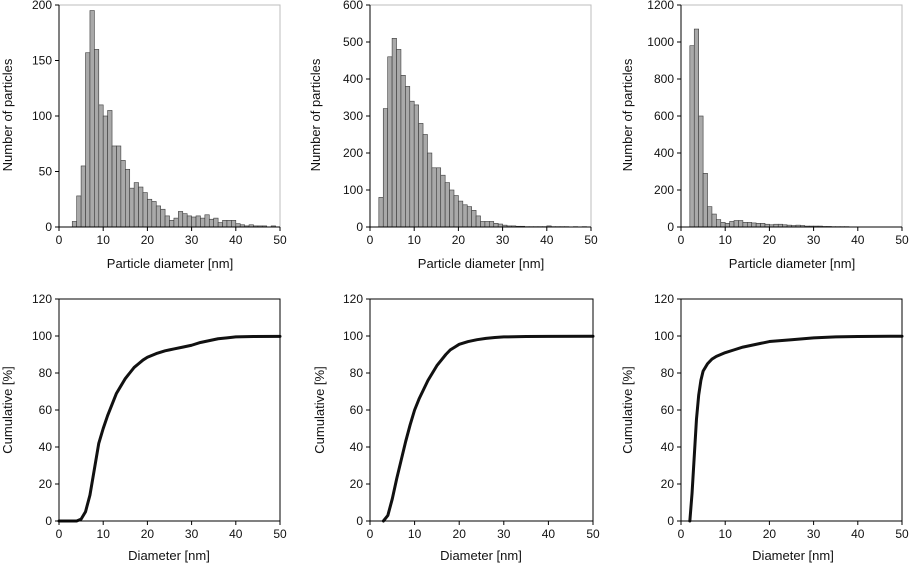 Image resolution: width=909 pixels, height=564 pixels. What do you see at coordinates (664, 153) in the screenshot?
I see `y-tick-label: 400` at bounding box center [664, 153].